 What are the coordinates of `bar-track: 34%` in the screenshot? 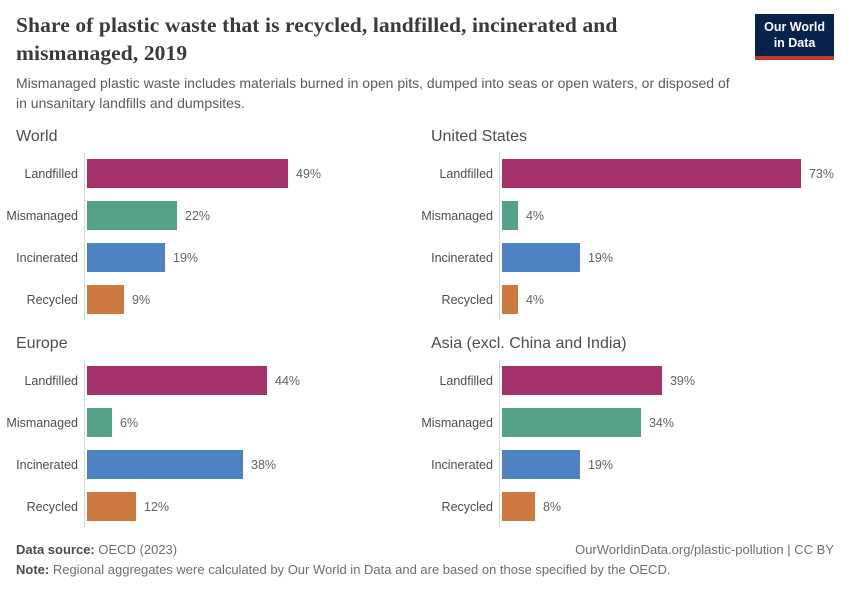 It's located at (667, 423).